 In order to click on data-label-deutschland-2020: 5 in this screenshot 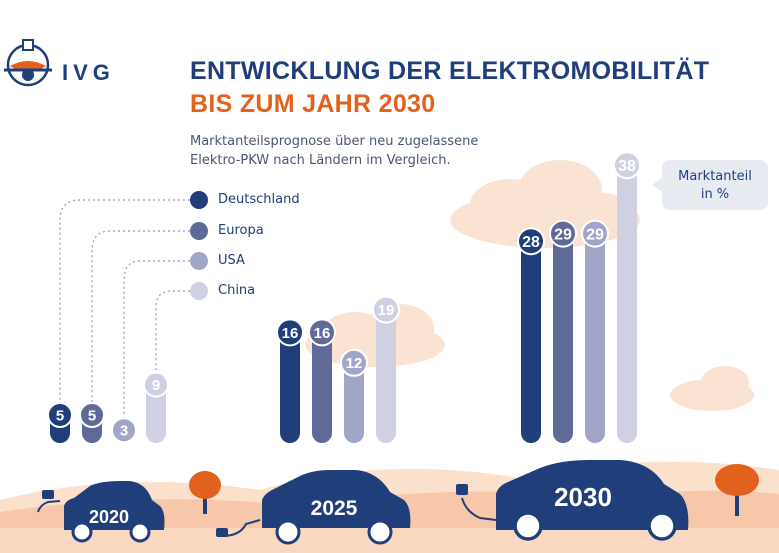, I will do `click(60, 415)`.